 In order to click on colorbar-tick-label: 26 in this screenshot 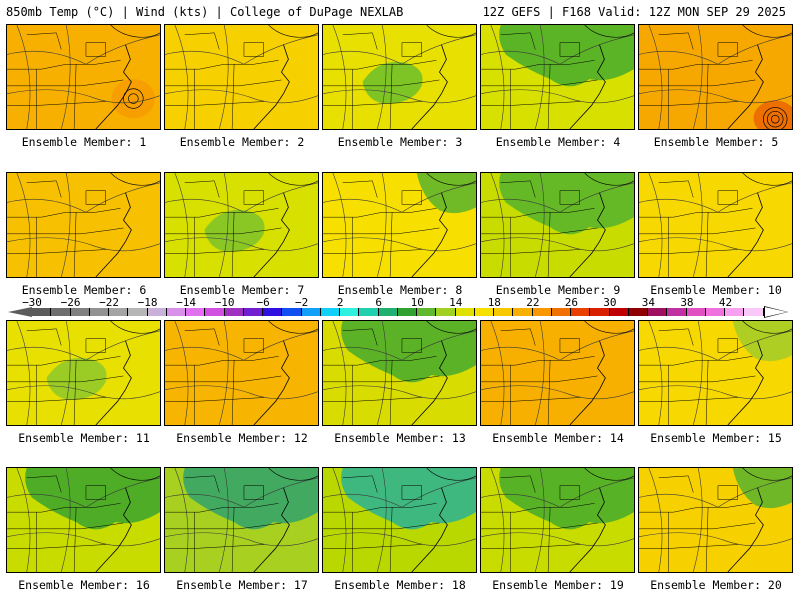, I will do `click(571, 302)`.